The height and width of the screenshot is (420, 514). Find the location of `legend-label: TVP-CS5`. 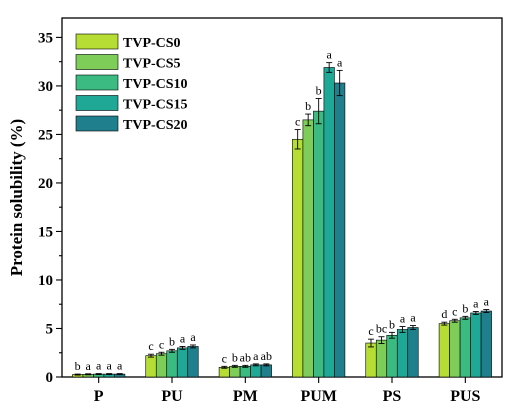

legend-label: TVP-CS5 is located at coordinates (152, 64).